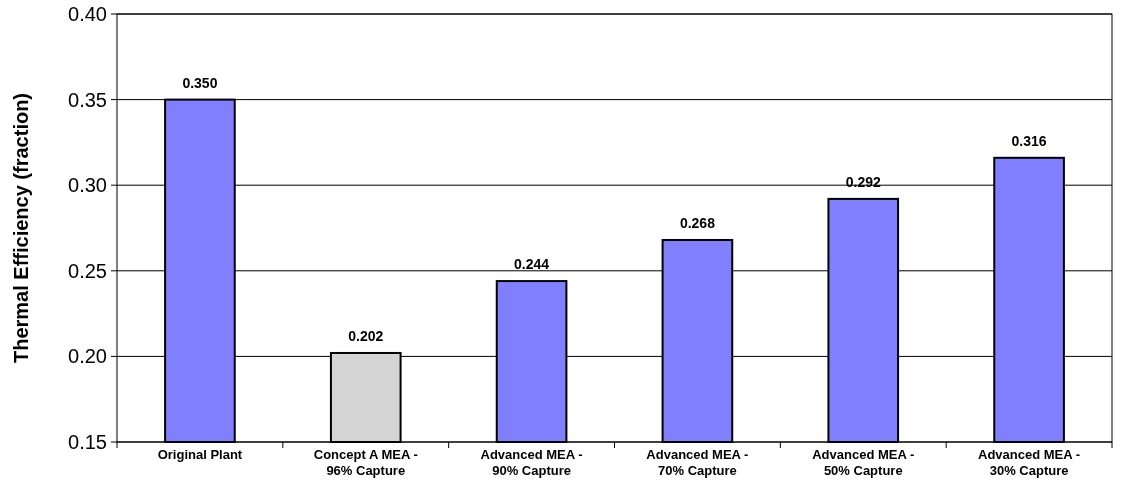 The image size is (1125, 484). Describe the element at coordinates (21, 228) in the screenshot. I see `y-axis-title: Thermal Efficiency (fraction)` at that location.